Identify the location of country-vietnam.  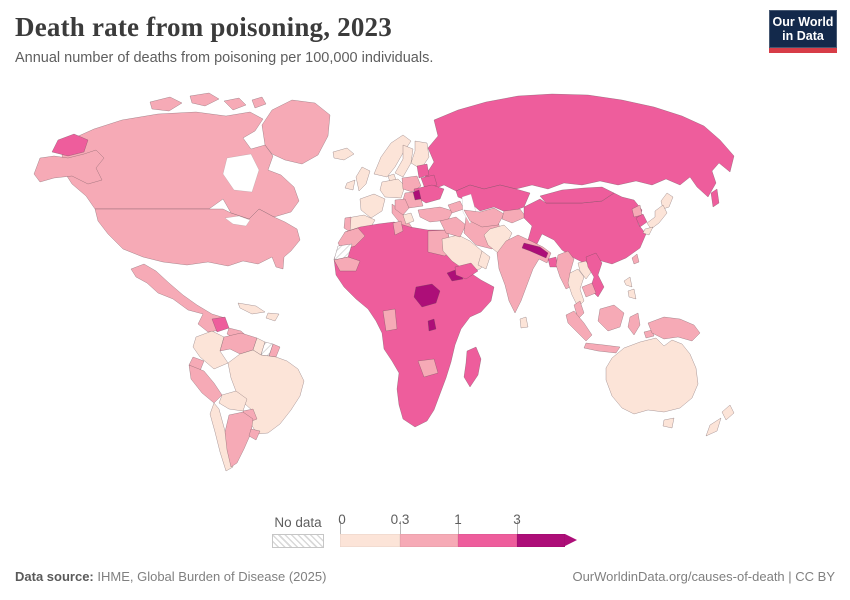
(595, 275).